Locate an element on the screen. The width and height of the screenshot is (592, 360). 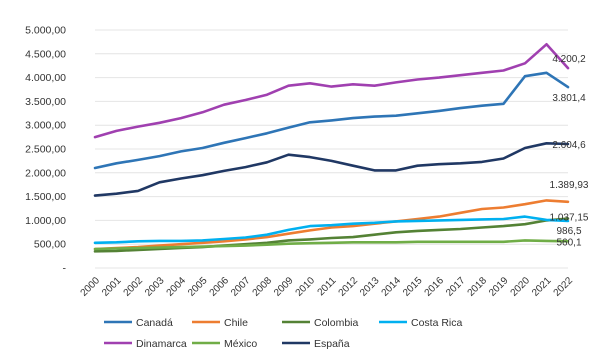
x-tick-label: 2022 is located at coordinates (564, 287).